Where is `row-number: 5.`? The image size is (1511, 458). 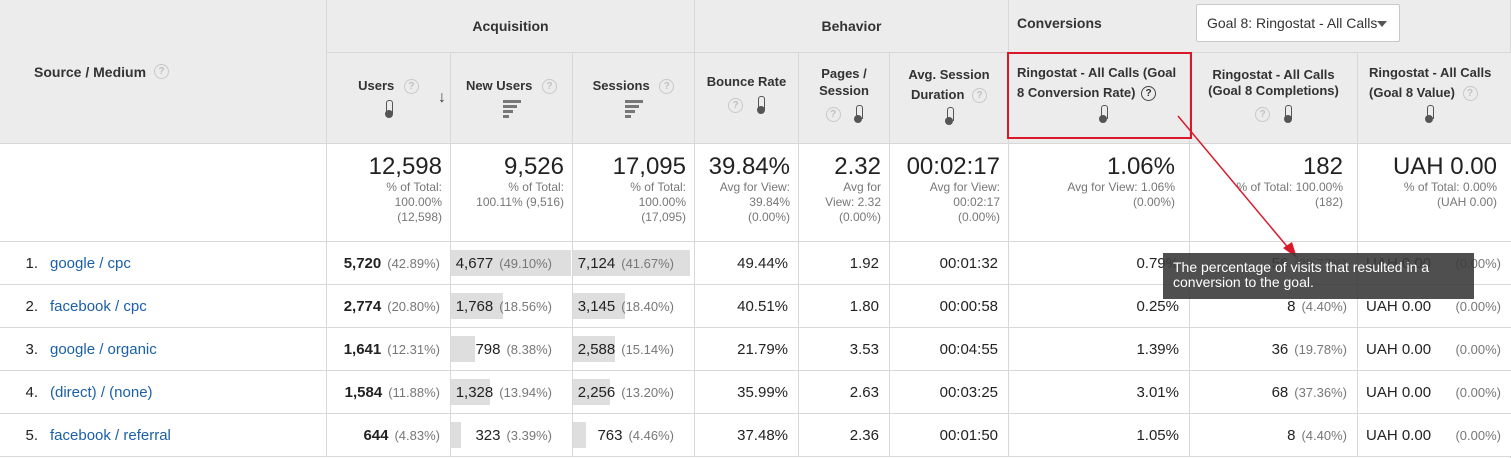 row-number: 5. is located at coordinates (31, 435).